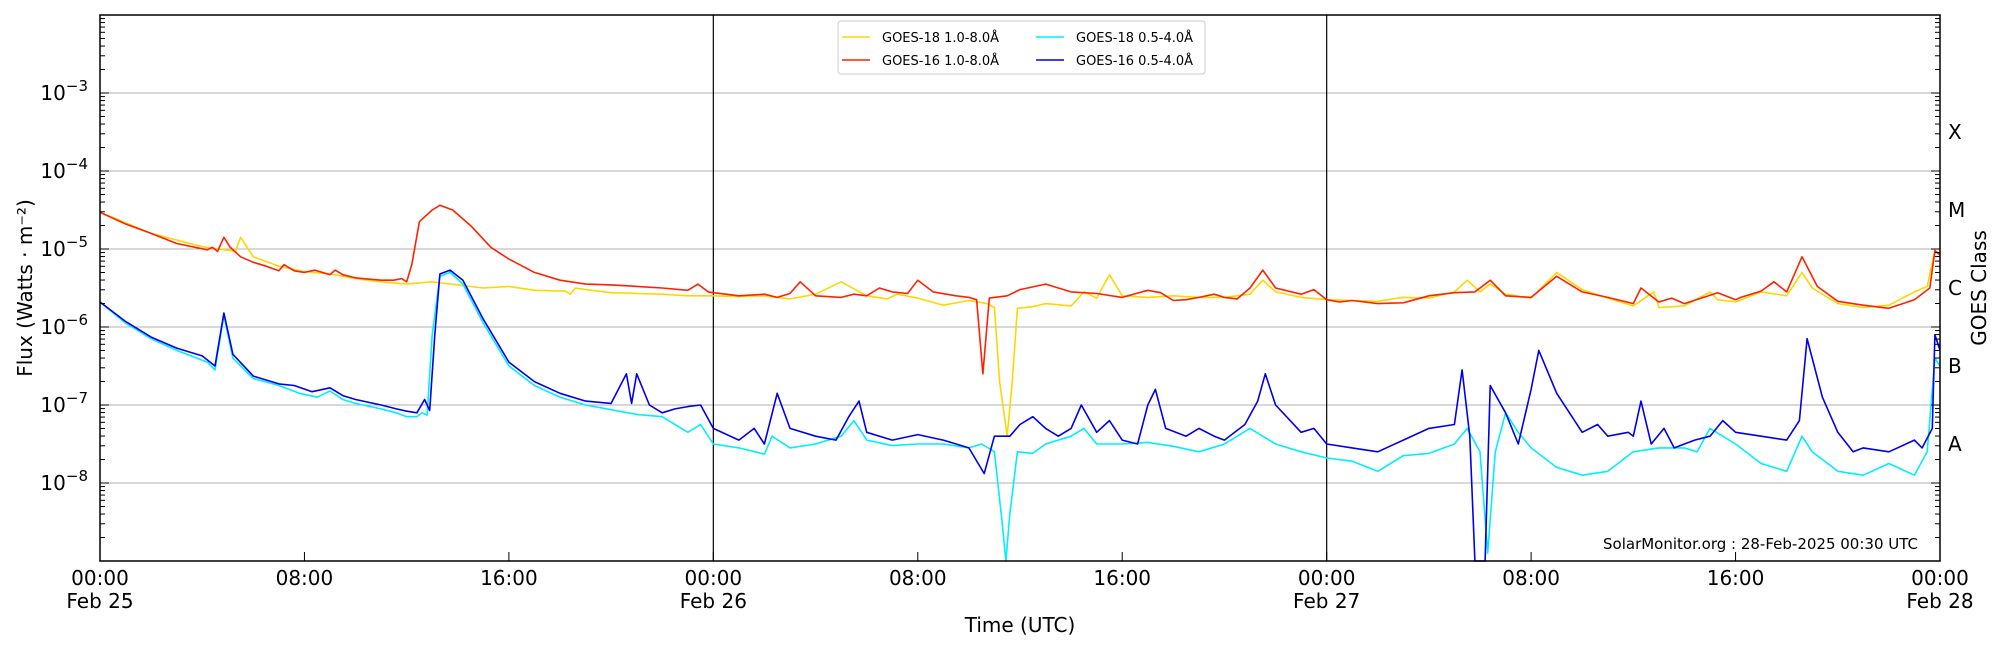 The width and height of the screenshot is (2000, 650). I want to click on y-axis-right-goes-class: X M C B A, so click(1956, 288).